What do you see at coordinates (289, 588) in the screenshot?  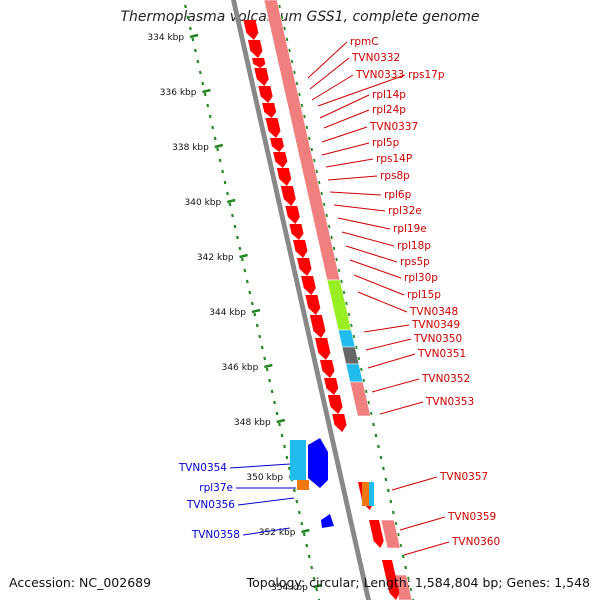 I see `ruler-tick-label: 354 kbp` at bounding box center [289, 588].